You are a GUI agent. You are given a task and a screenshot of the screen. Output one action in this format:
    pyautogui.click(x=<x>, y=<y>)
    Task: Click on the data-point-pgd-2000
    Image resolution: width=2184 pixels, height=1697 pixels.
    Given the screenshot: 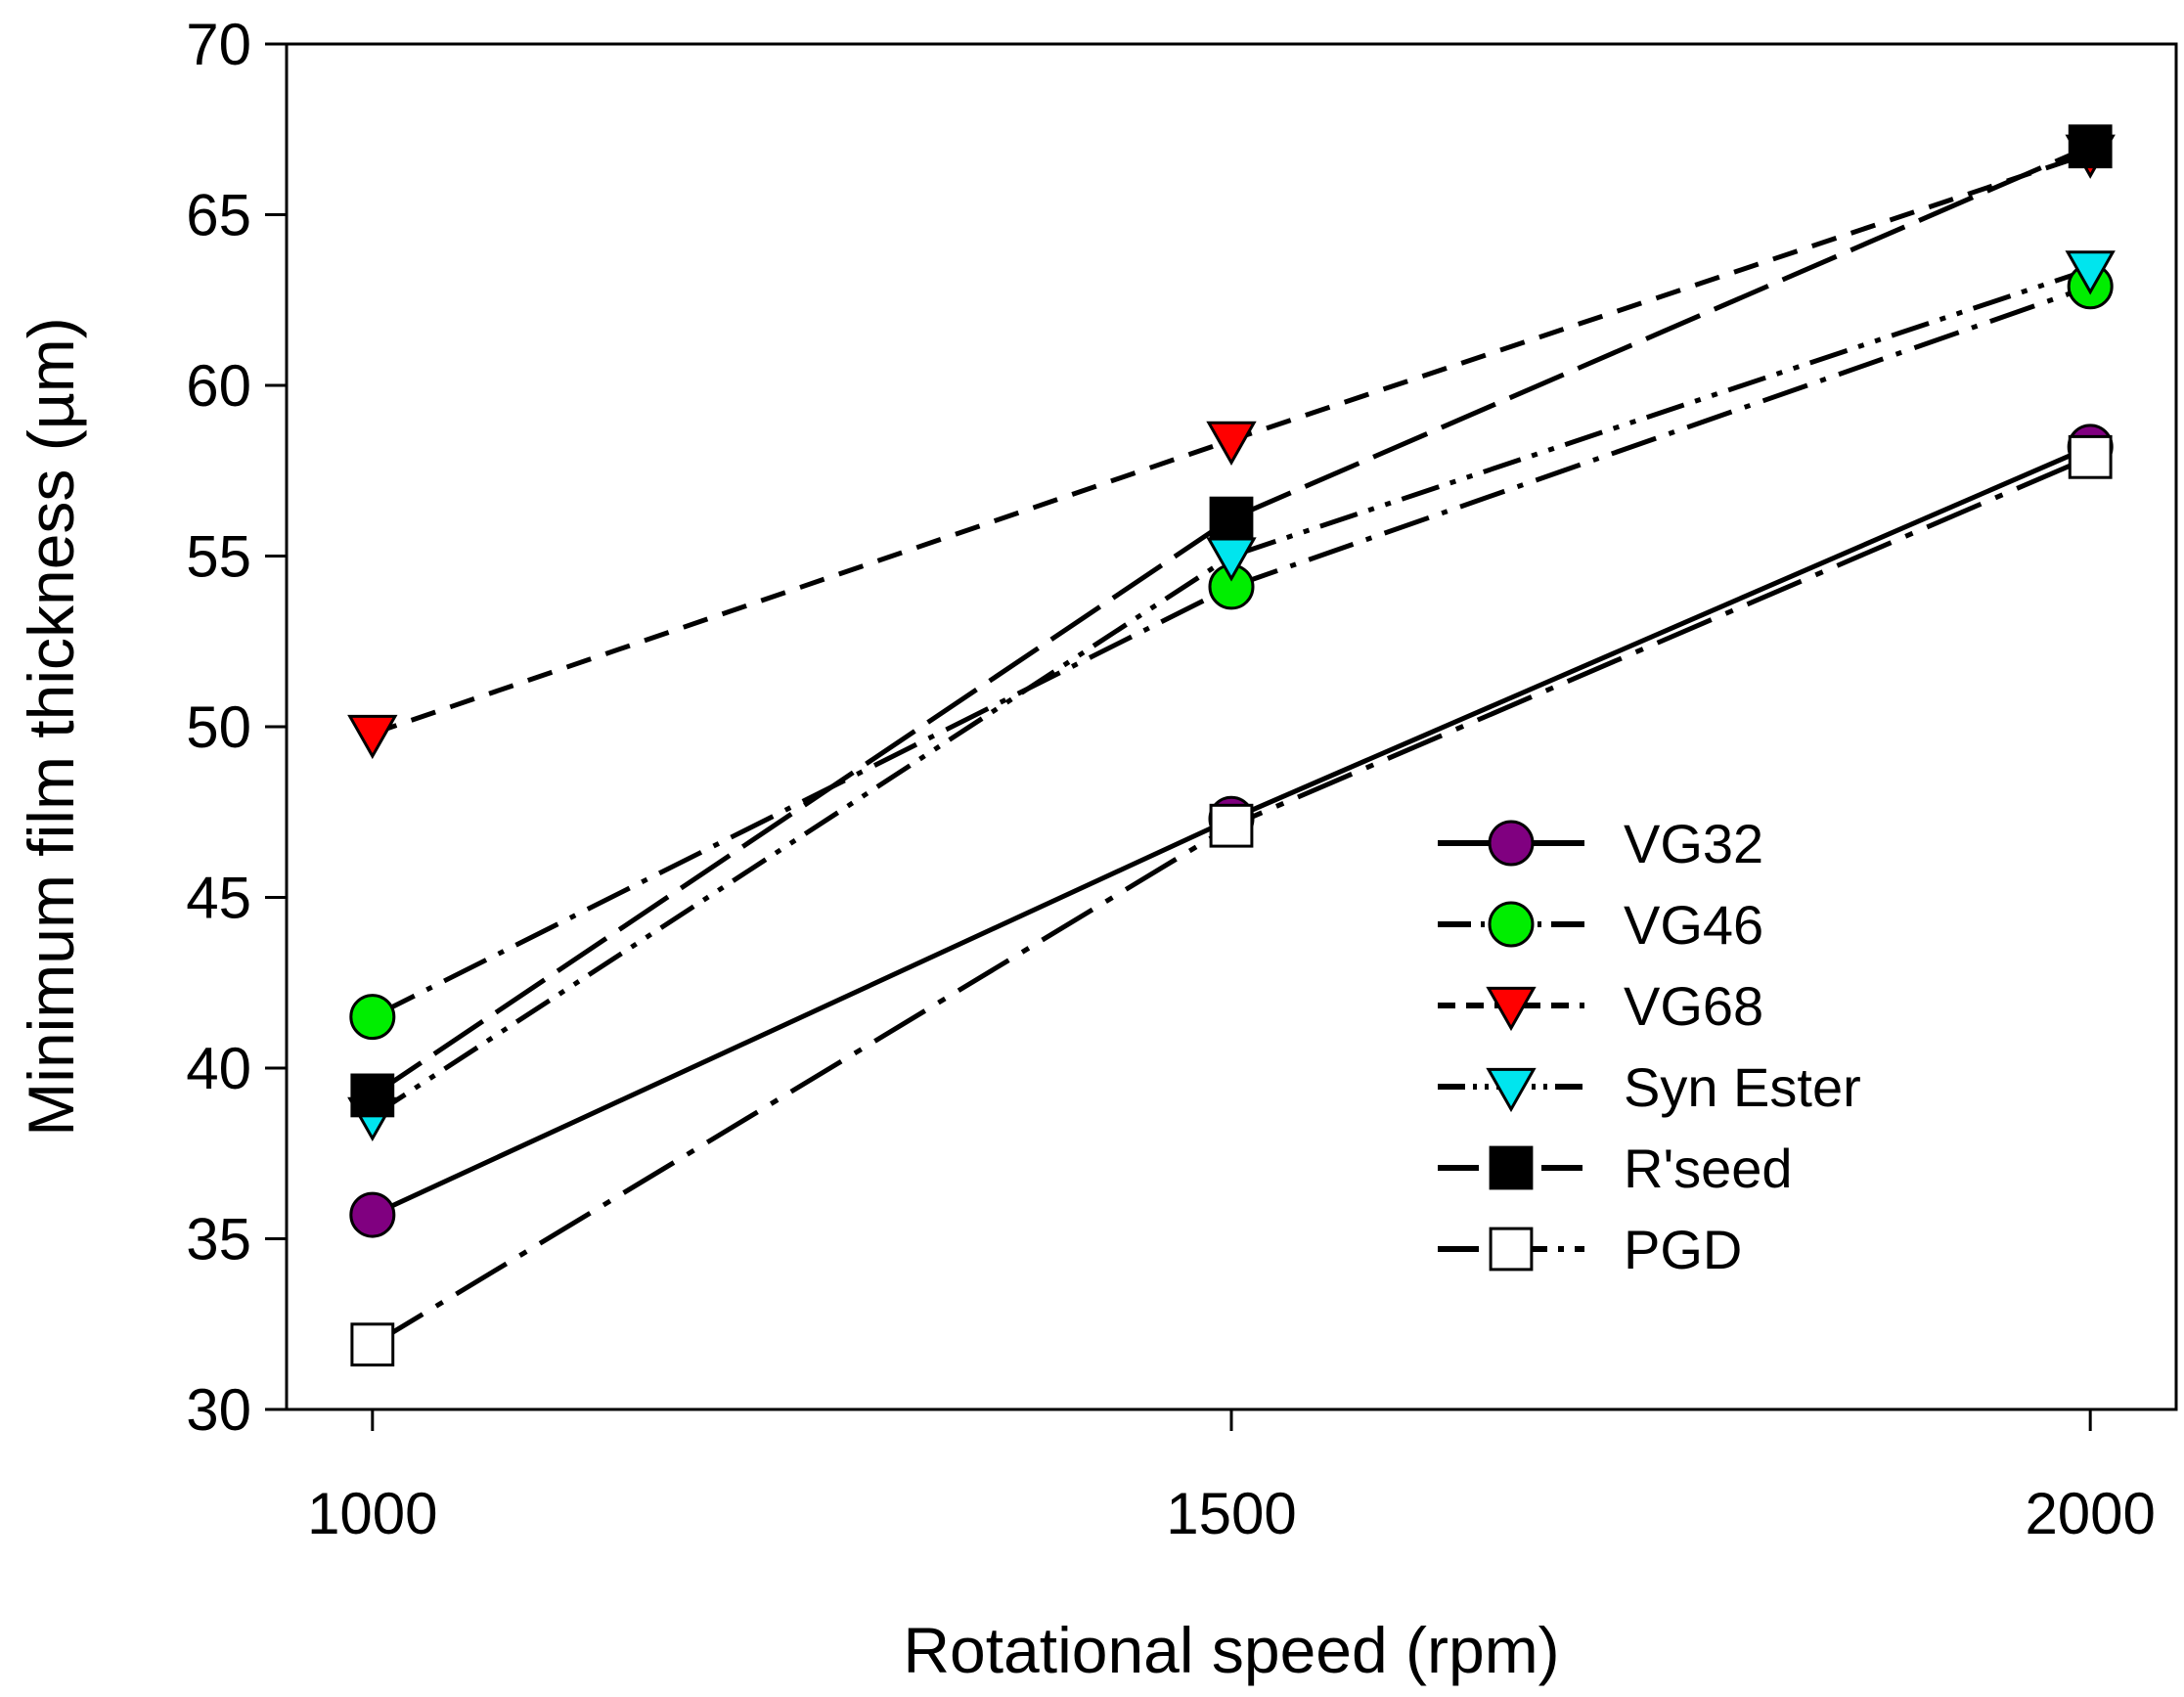 What is the action you would take?
    pyautogui.click(x=2090, y=456)
    